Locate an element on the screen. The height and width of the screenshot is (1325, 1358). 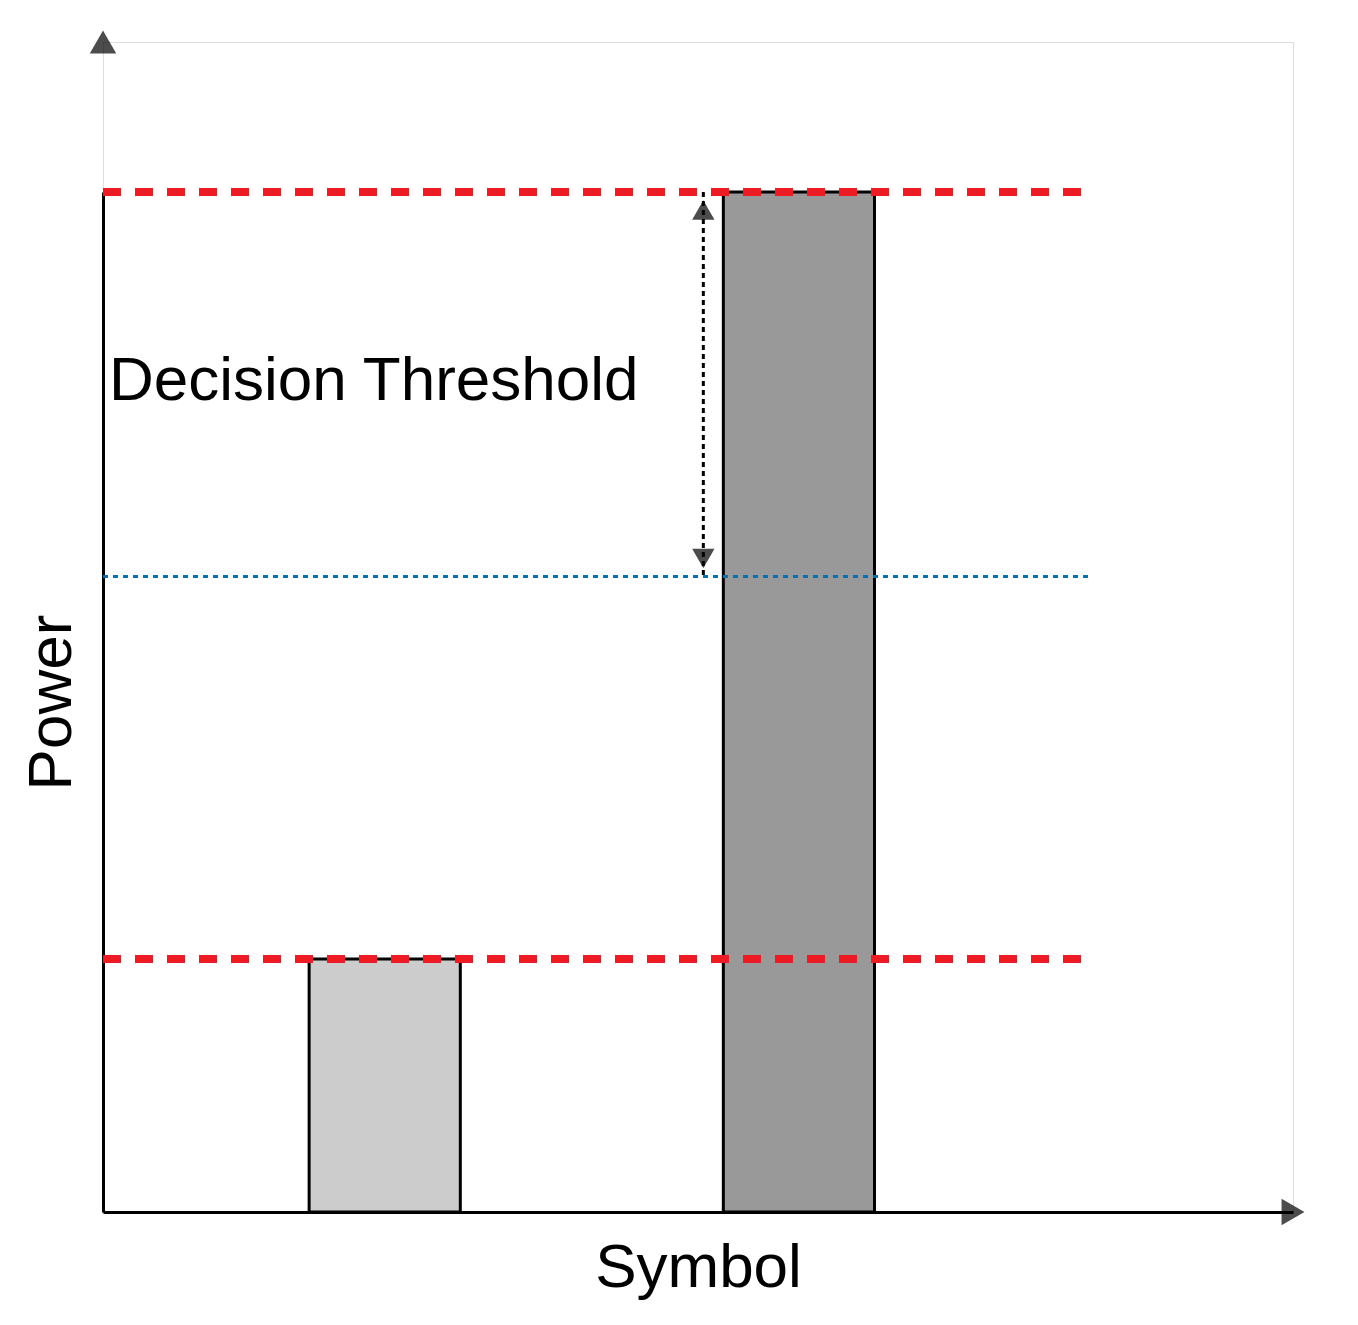
x-axis-title: Symbol is located at coordinates (698, 1265).